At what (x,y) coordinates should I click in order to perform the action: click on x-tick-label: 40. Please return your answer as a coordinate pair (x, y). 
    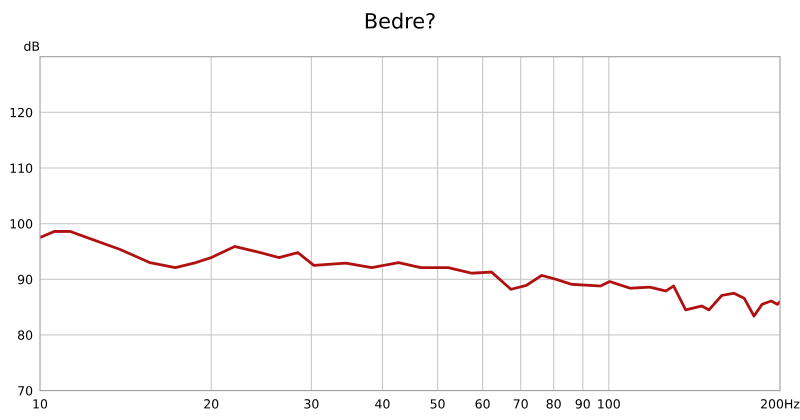
    Looking at the image, I should click on (382, 404).